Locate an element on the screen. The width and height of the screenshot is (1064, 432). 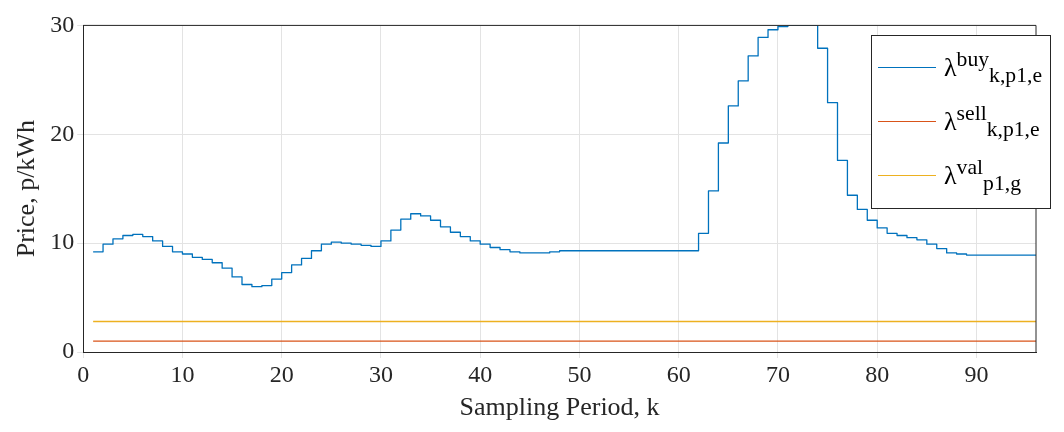
y-tick-label: 30 is located at coordinates (62, 23).